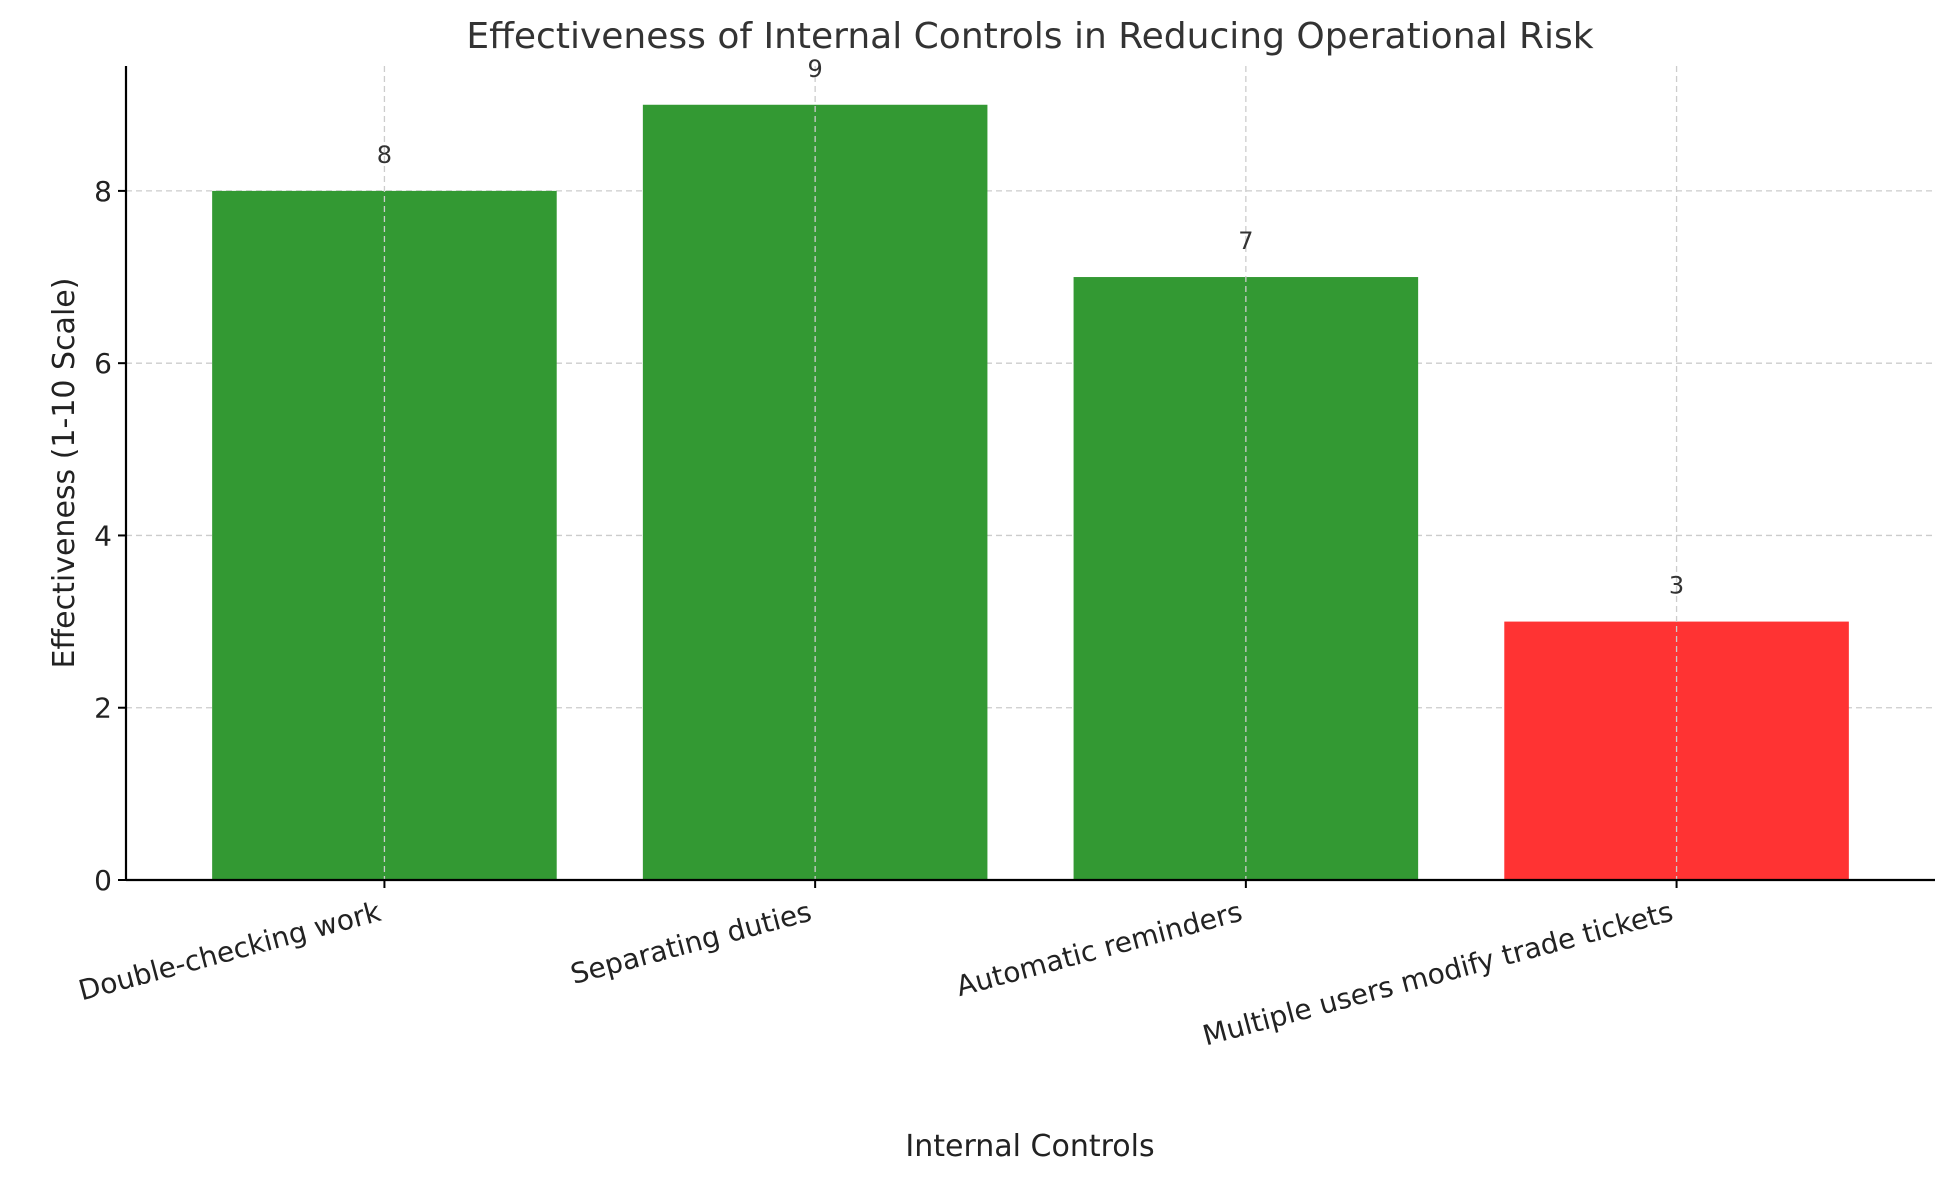 The width and height of the screenshot is (1944, 1180). What do you see at coordinates (103, 880) in the screenshot?
I see `y-tick-label: 0` at bounding box center [103, 880].